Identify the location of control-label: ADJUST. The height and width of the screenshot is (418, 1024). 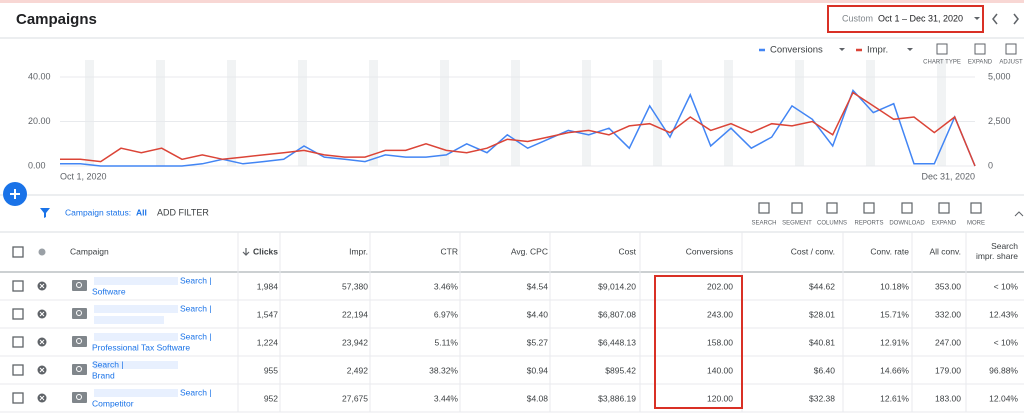
(1011, 63).